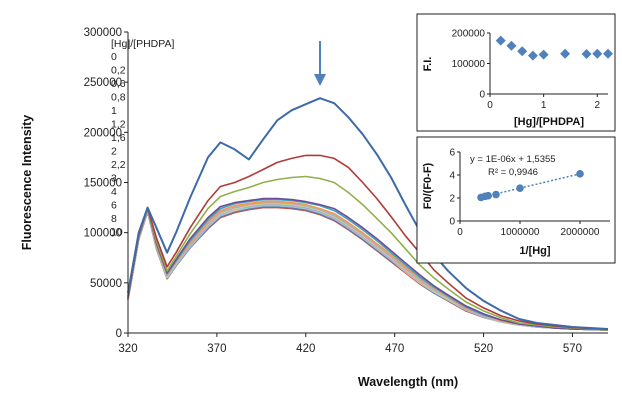 This screenshot has height=399, width=622. Describe the element at coordinates (452, 176) in the screenshot. I see `inset-y-tick-label: 4` at that location.